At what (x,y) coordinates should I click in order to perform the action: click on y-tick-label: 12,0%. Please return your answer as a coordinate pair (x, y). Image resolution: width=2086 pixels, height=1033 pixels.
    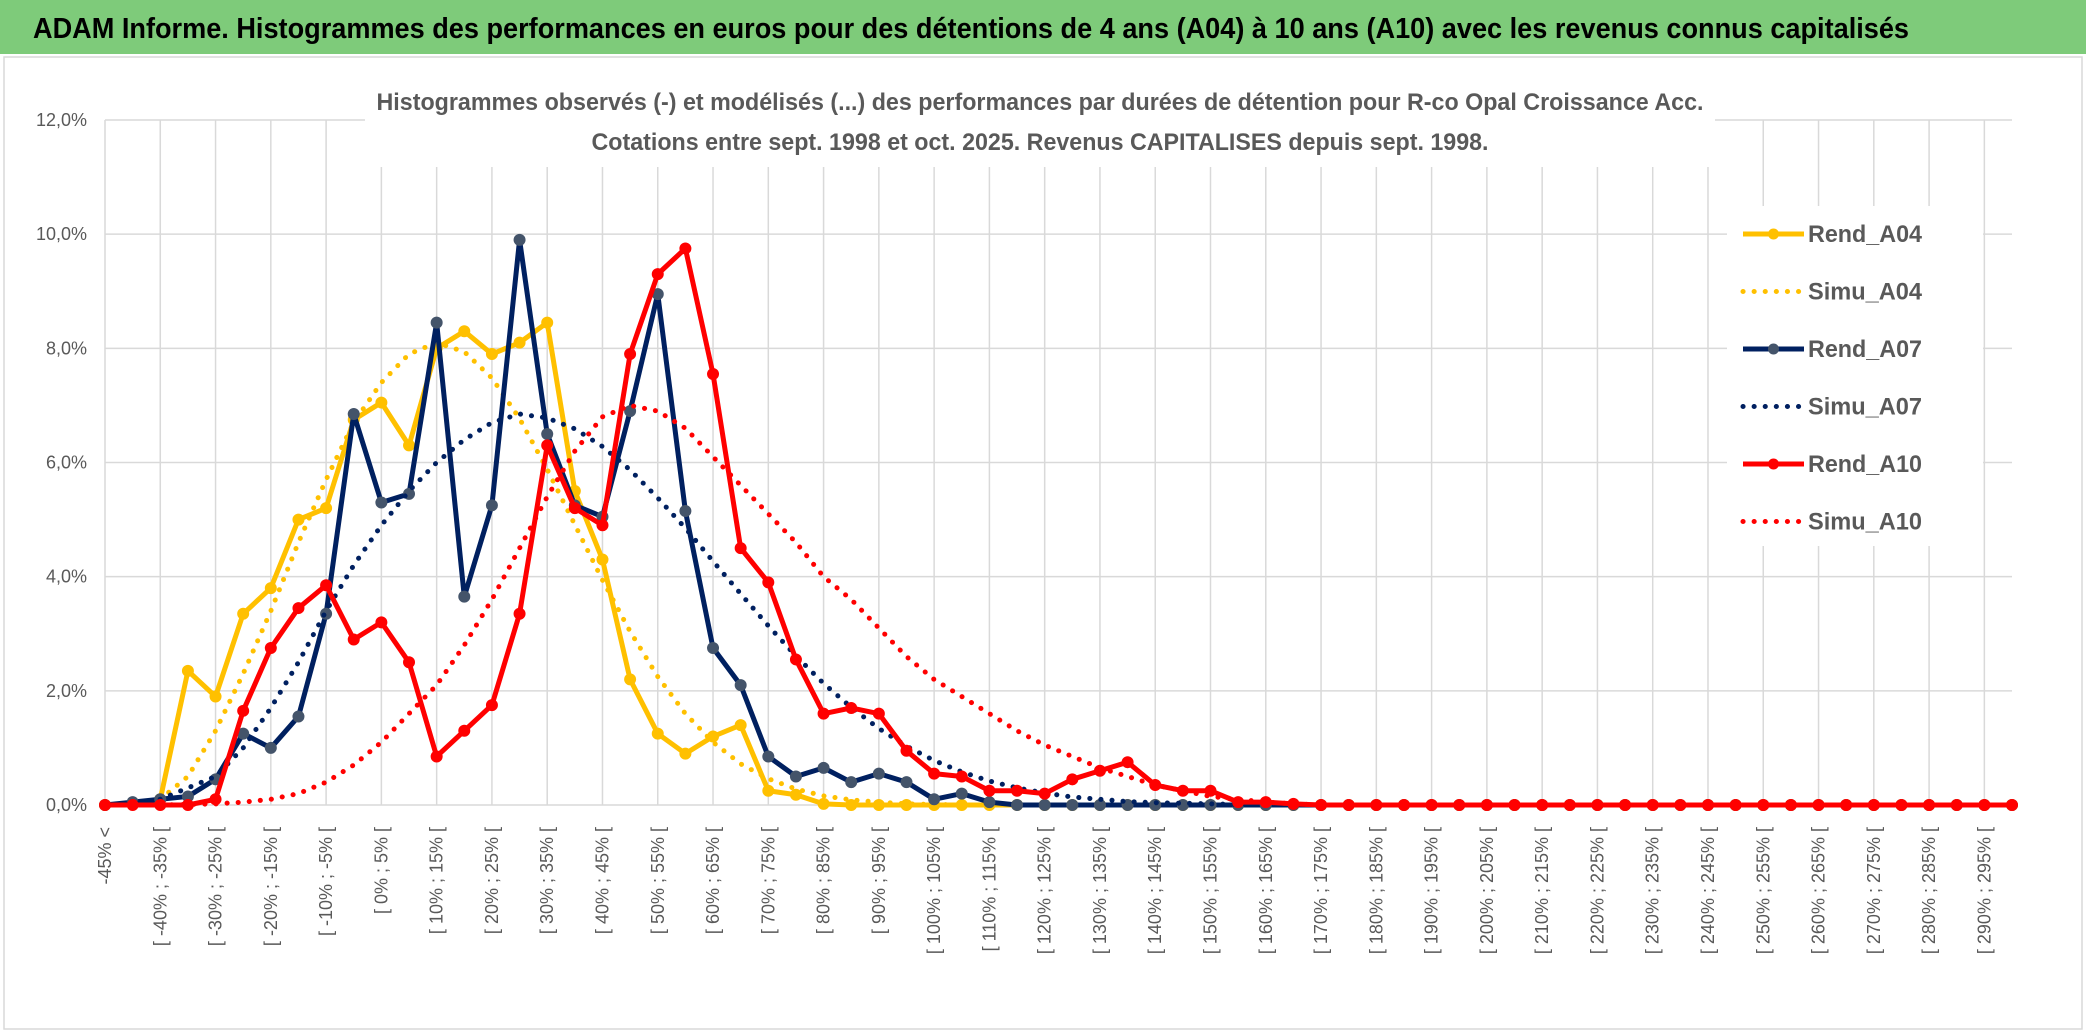
    Looking at the image, I should click on (61, 120).